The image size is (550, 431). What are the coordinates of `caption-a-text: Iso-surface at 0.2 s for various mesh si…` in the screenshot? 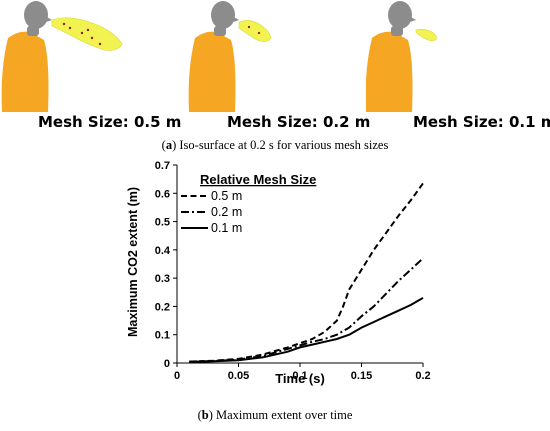 It's located at (282, 145).